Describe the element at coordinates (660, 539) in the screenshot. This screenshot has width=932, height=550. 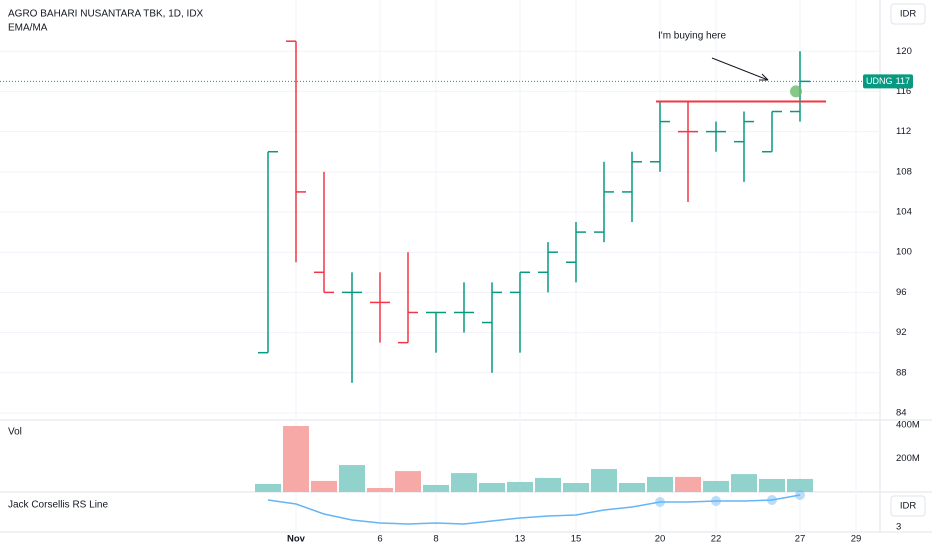
I see `x-tick-label: 20` at that location.